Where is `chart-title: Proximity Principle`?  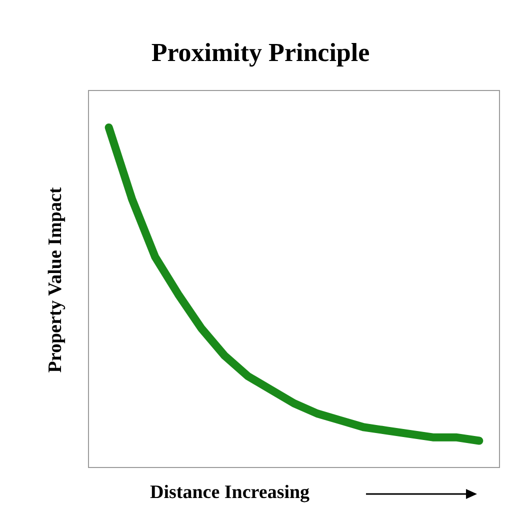 chart-title: Proximity Principle is located at coordinates (260, 53).